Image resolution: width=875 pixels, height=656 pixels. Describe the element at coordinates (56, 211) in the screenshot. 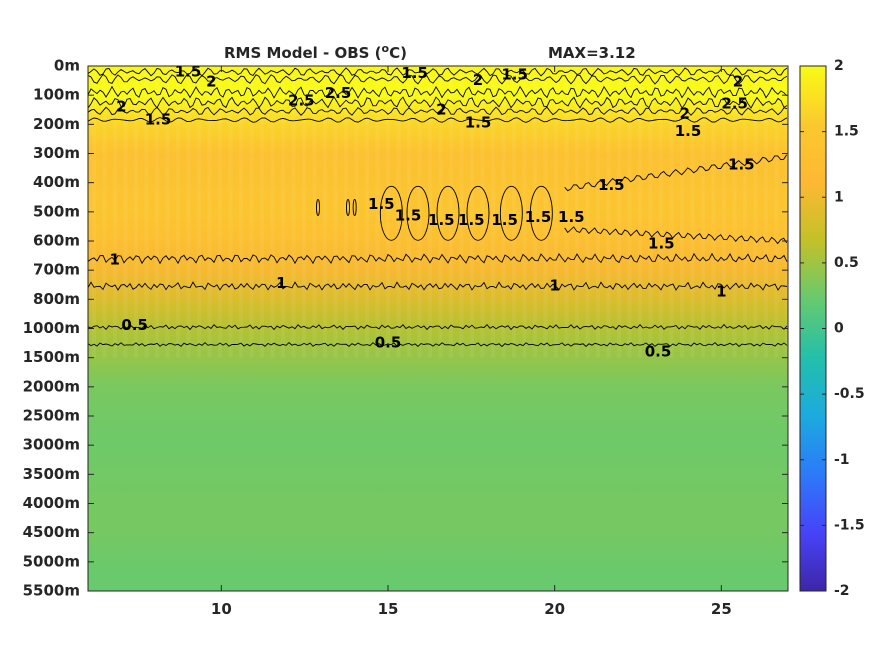

I see `y-tick-label: 500m` at that location.